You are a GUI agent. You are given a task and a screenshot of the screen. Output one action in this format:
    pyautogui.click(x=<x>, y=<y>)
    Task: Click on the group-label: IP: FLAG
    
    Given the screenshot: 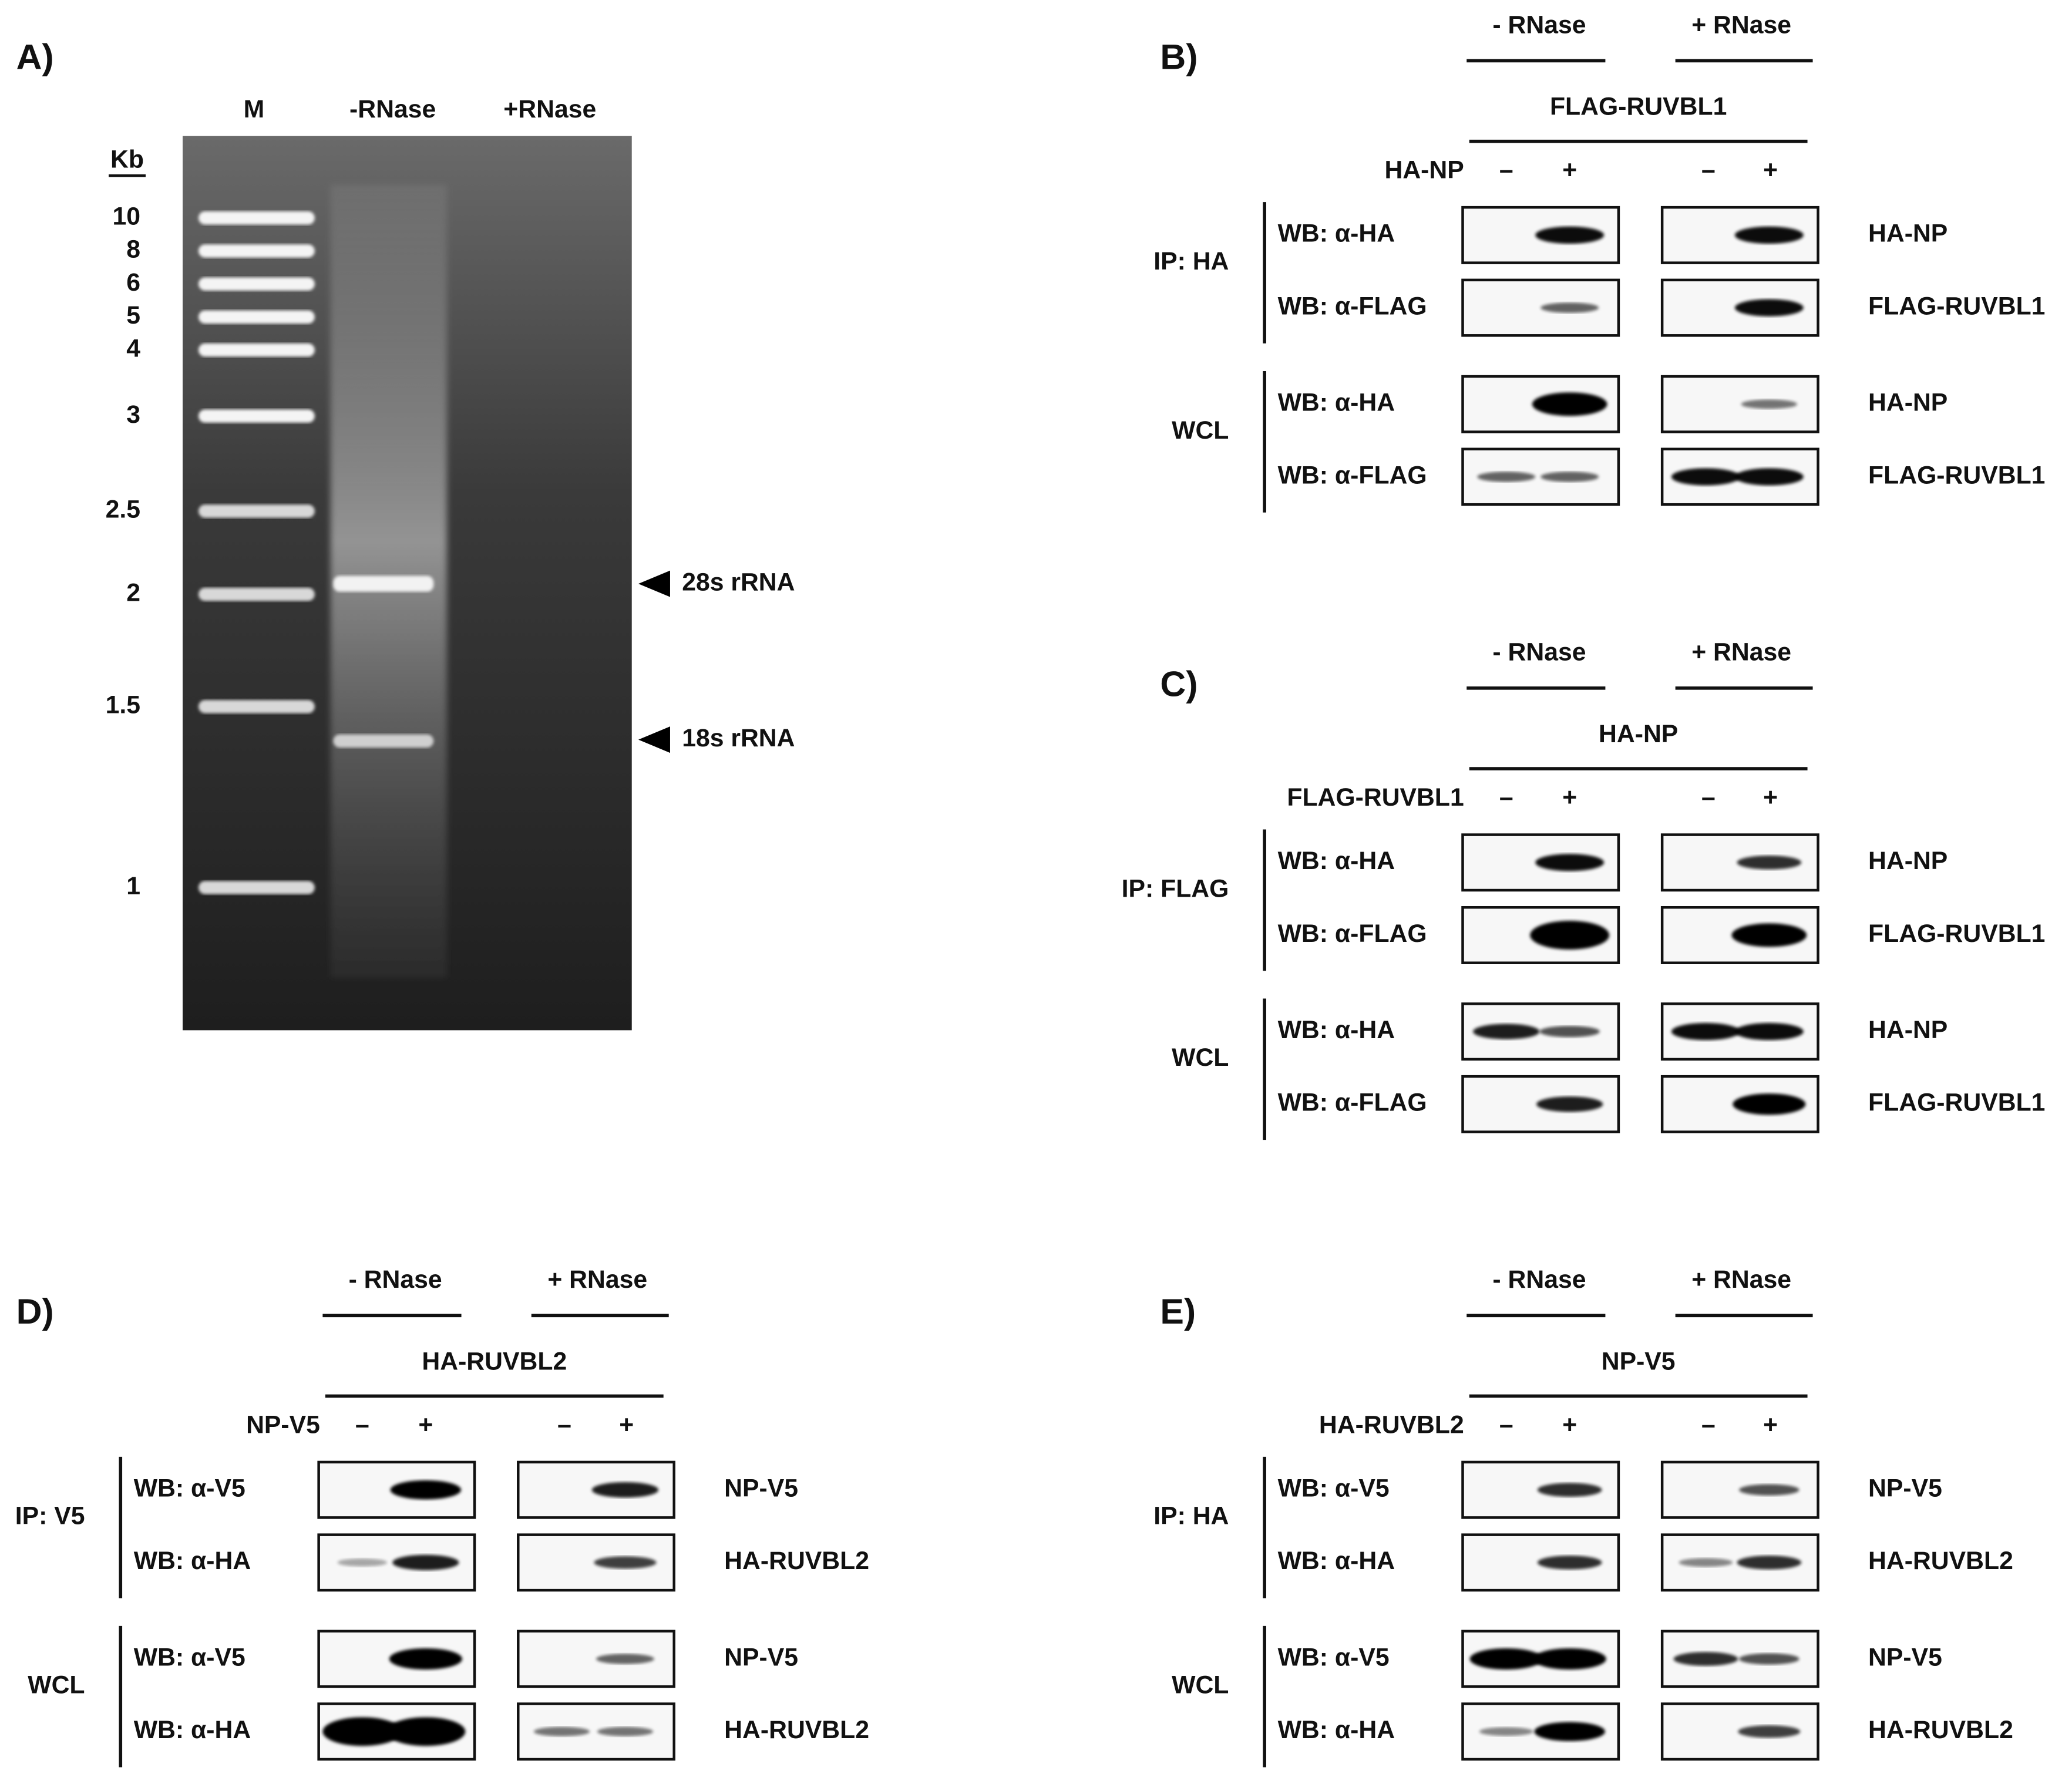 What is the action you would take?
    pyautogui.click(x=1175, y=888)
    